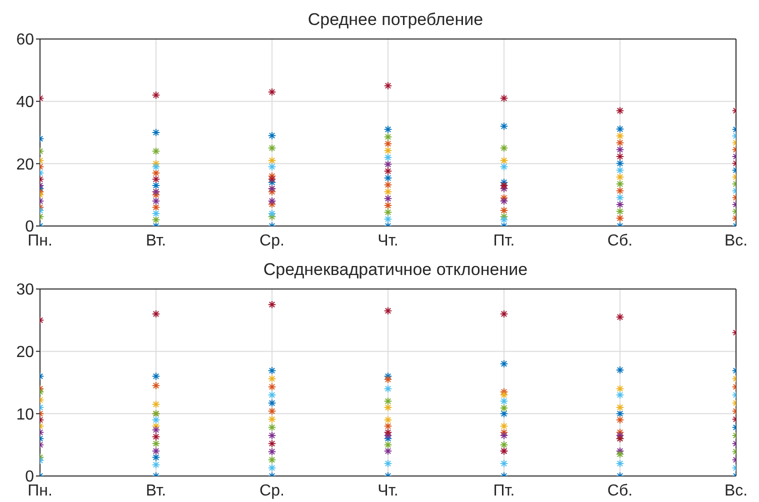  What do you see at coordinates (25, 103) in the screenshot?
I see `y-tick-label: 40` at bounding box center [25, 103].